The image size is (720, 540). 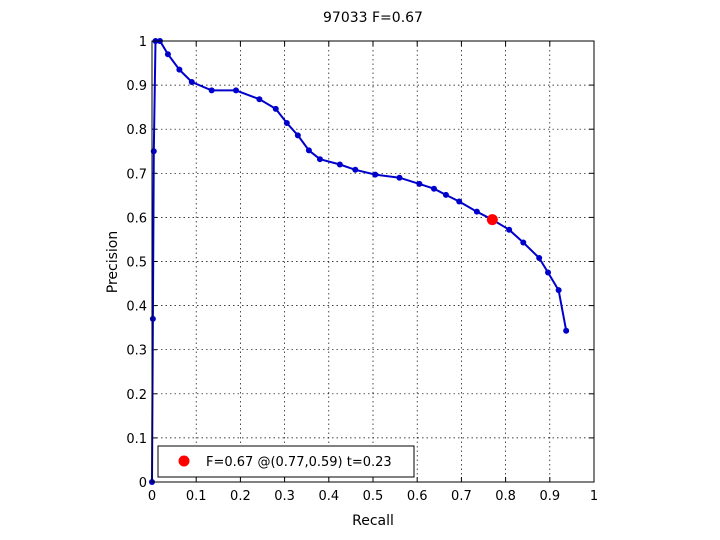 I want to click on y-tick-label: 0.9, so click(x=136, y=86).